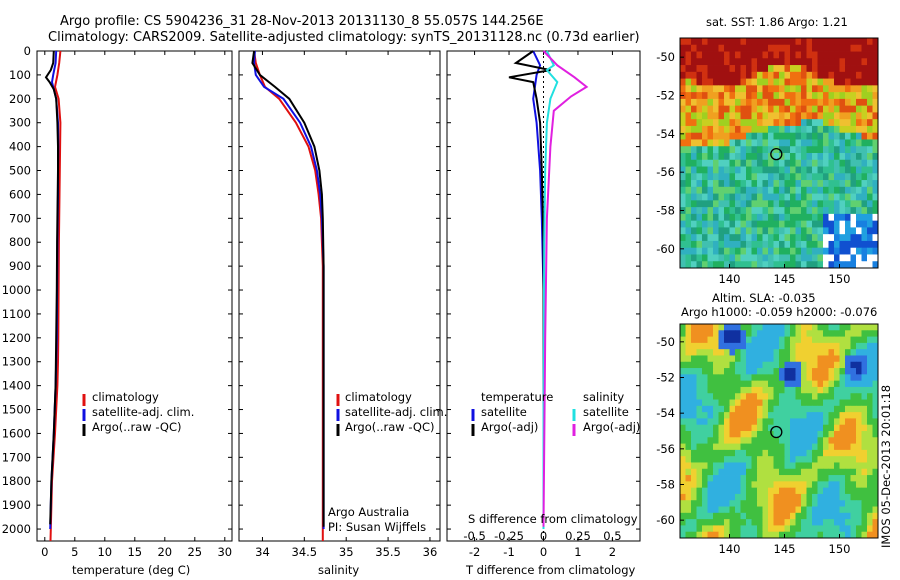 Image resolution: width=900 pixels, height=580 pixels. What do you see at coordinates (517, 397) in the screenshot?
I see `diff-legend-temperature-title: temperature` at bounding box center [517, 397].